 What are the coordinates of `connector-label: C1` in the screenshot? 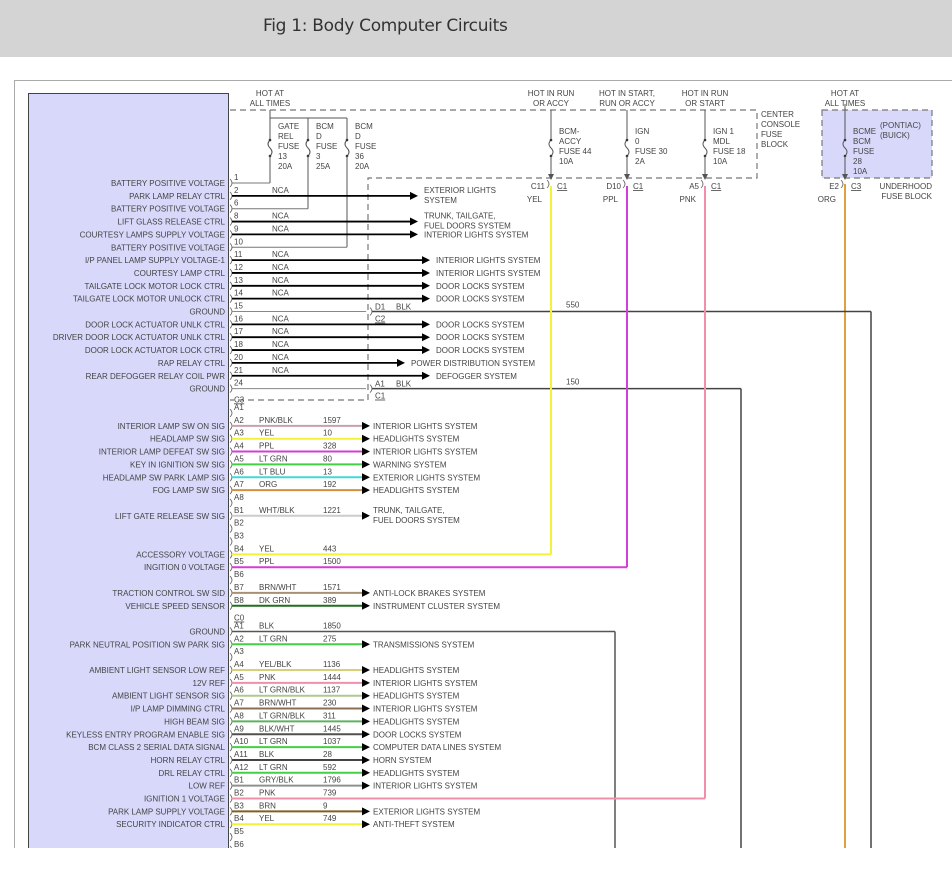 It's located at (562, 186).